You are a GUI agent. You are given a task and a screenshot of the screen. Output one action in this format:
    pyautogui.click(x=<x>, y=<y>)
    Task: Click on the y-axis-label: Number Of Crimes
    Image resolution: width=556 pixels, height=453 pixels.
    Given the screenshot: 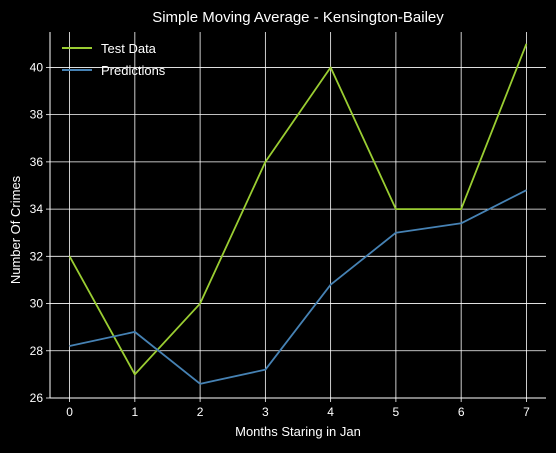 What is the action you would take?
    pyautogui.click(x=15, y=229)
    